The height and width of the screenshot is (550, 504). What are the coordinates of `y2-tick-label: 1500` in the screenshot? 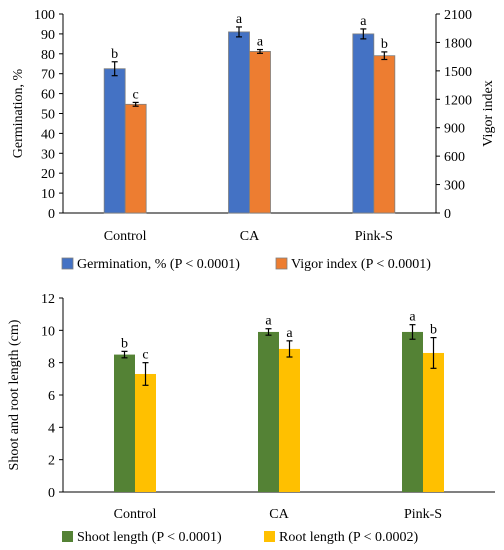 It's located at (458, 72).